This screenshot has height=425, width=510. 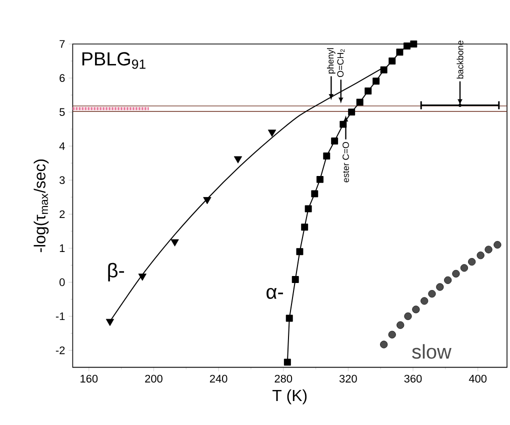 I want to click on annotation: O=CH$_{2}$, so click(x=341, y=63).